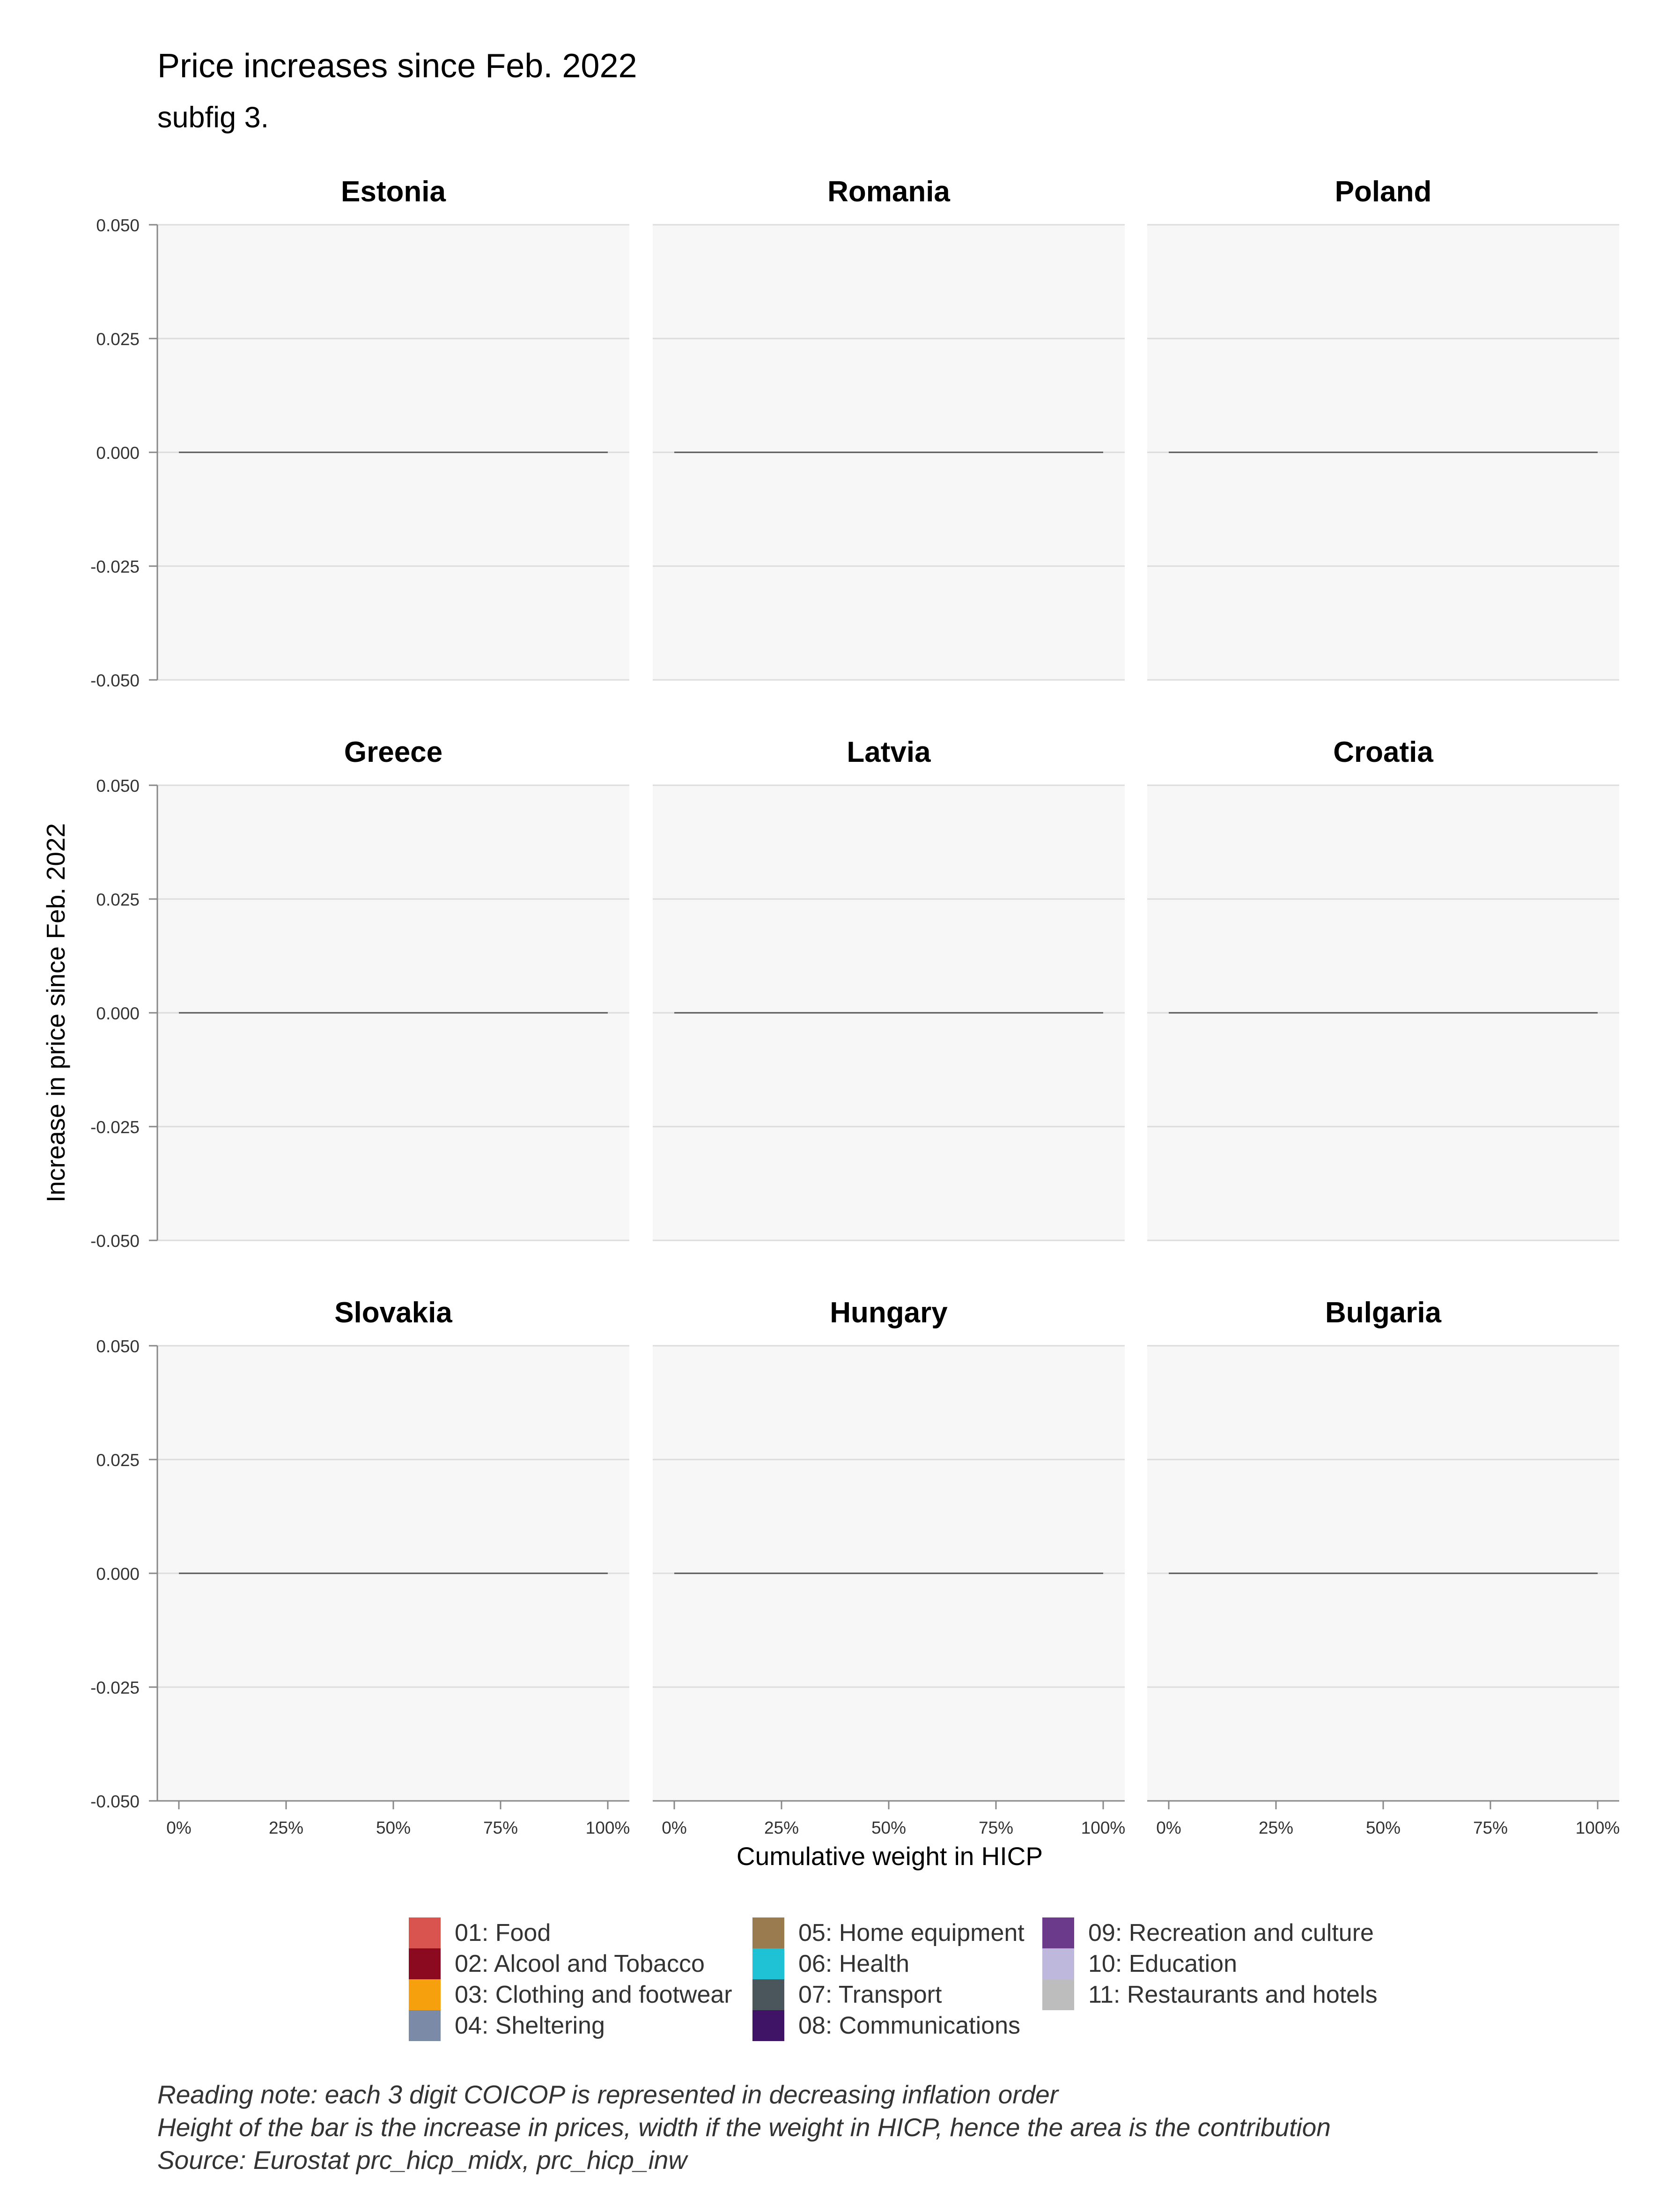  I want to click on legend-label: 02: Alcool and Tobacco, so click(580, 1963).